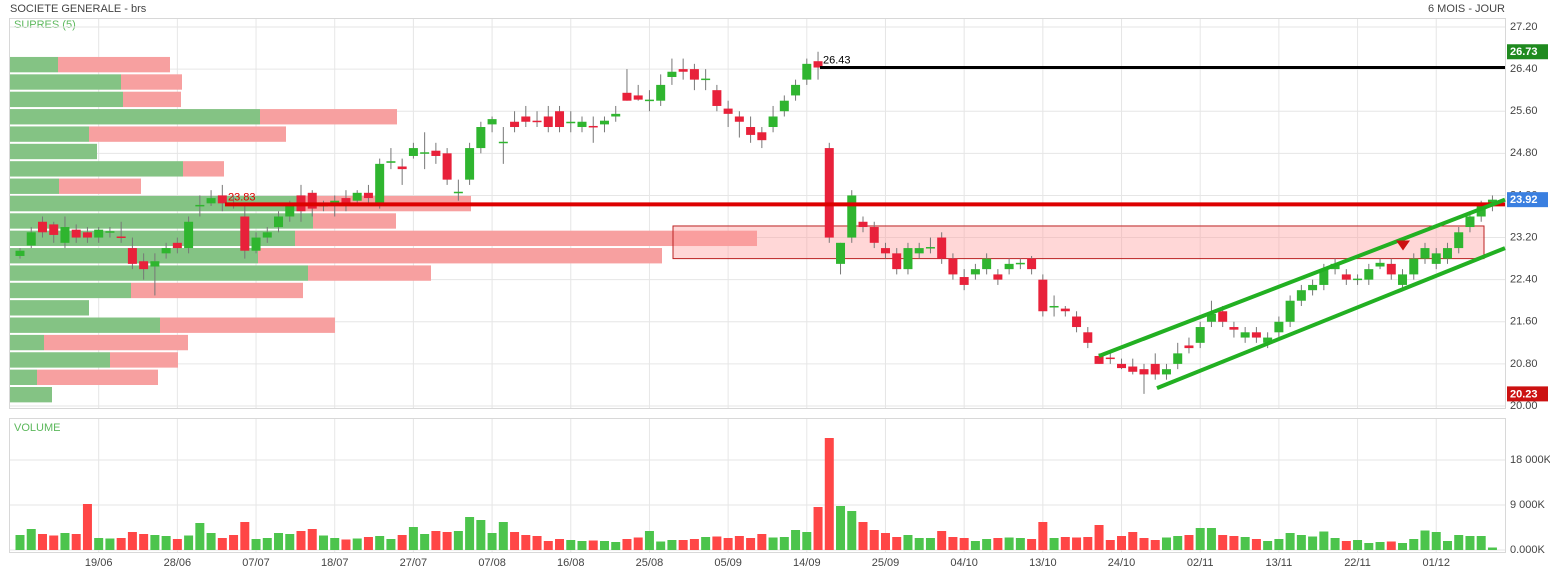  What do you see at coordinates (1466, 9) in the screenshot?
I see `chart-subtitle: 6 MOIS - JOUR` at bounding box center [1466, 9].